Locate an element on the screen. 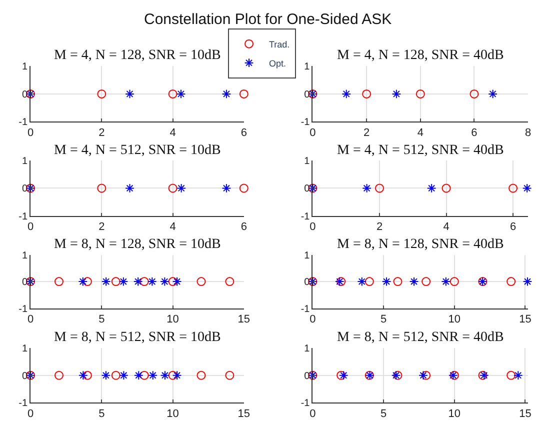  chart-title: M = 8, N = 128, SNR = 40dB is located at coordinates (420, 244).